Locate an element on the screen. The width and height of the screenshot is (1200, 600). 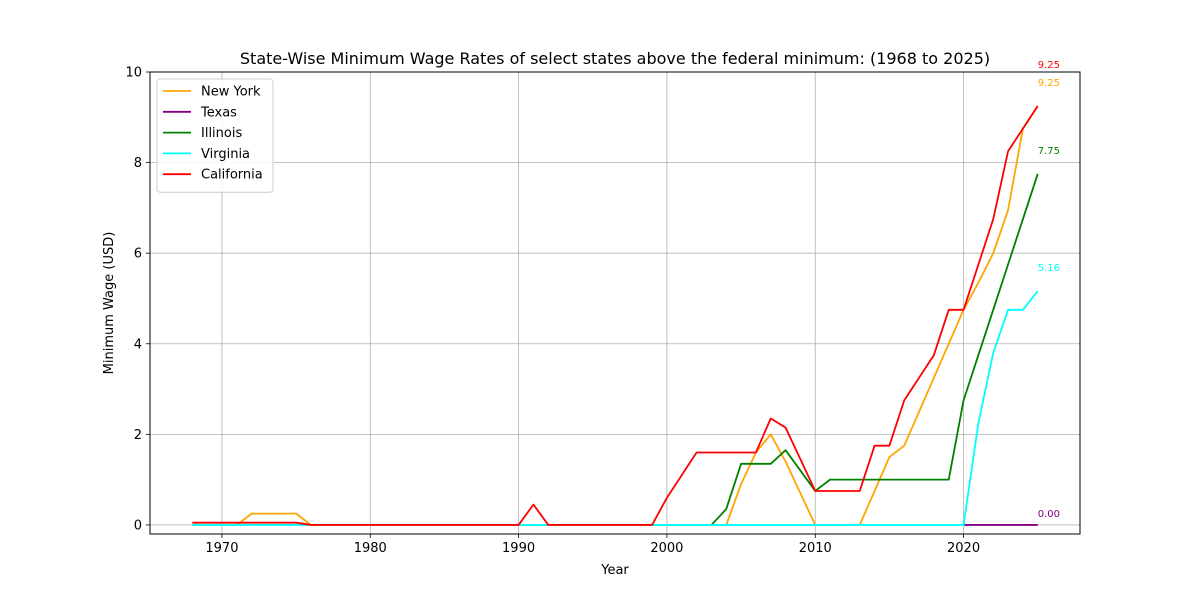
legend: New York Texas Illinois Virginia California is located at coordinates (215, 135).